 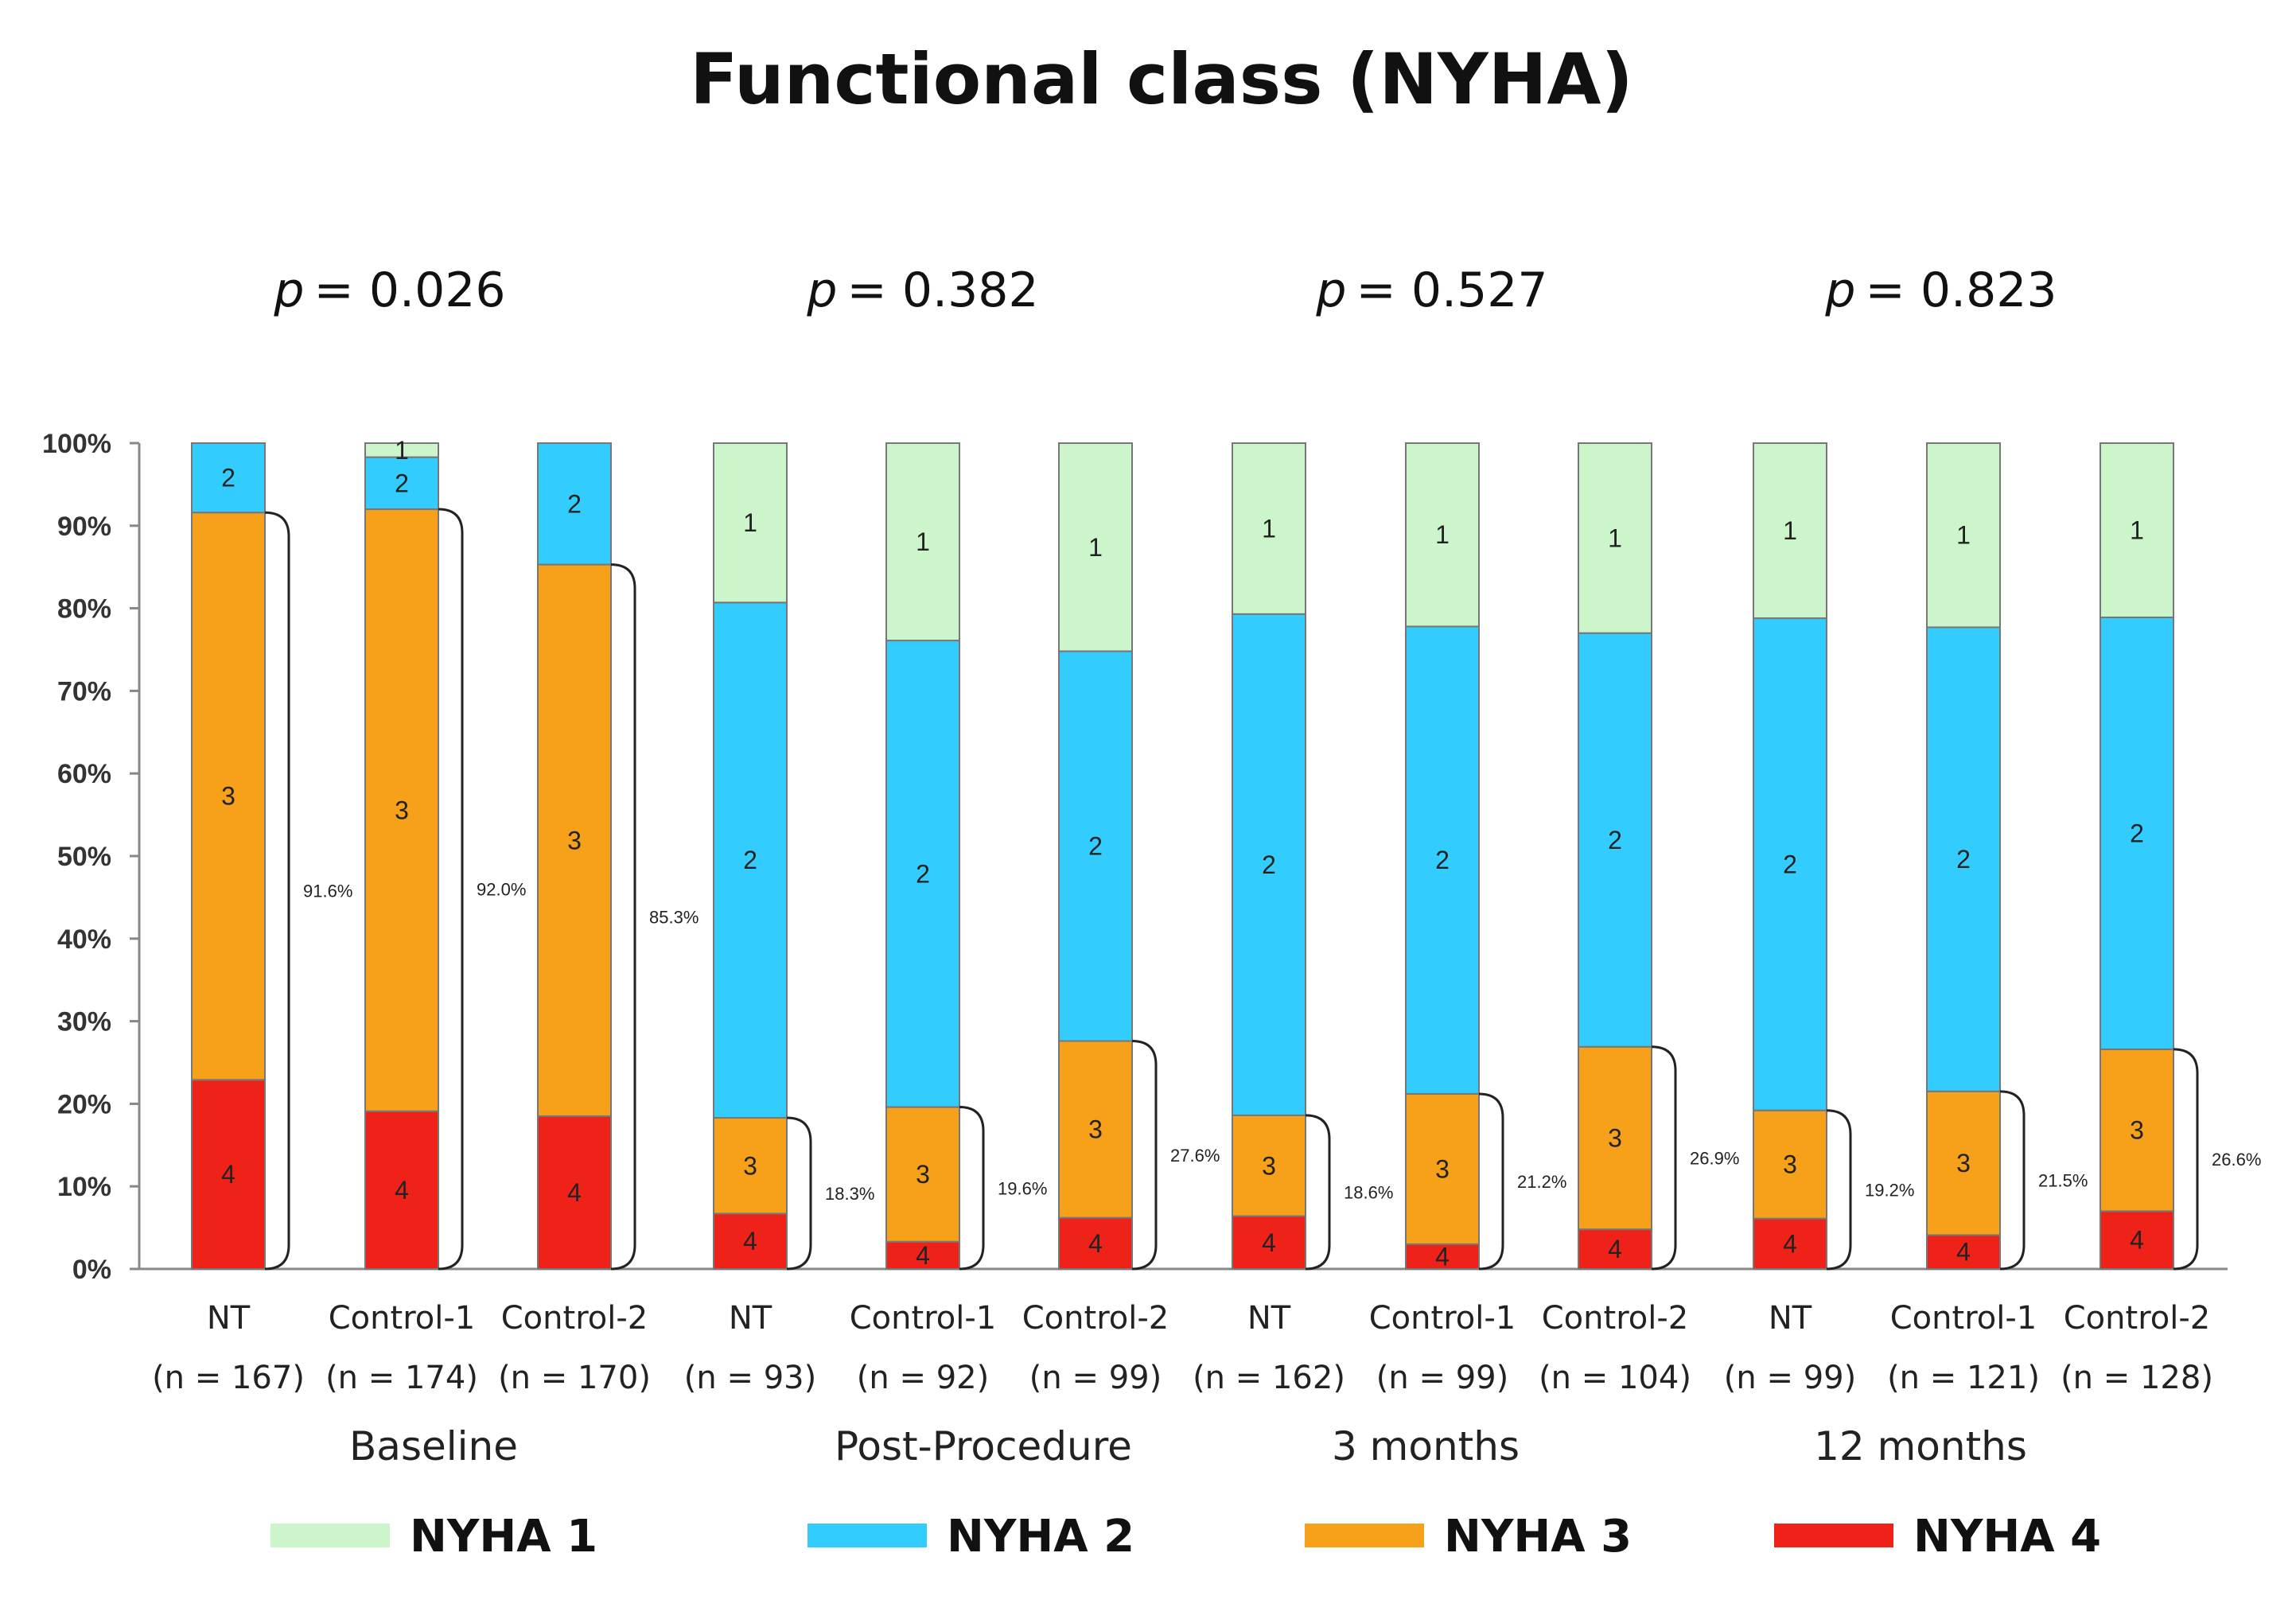 I want to click on n-label: (n = 104), so click(x=1615, y=1378).